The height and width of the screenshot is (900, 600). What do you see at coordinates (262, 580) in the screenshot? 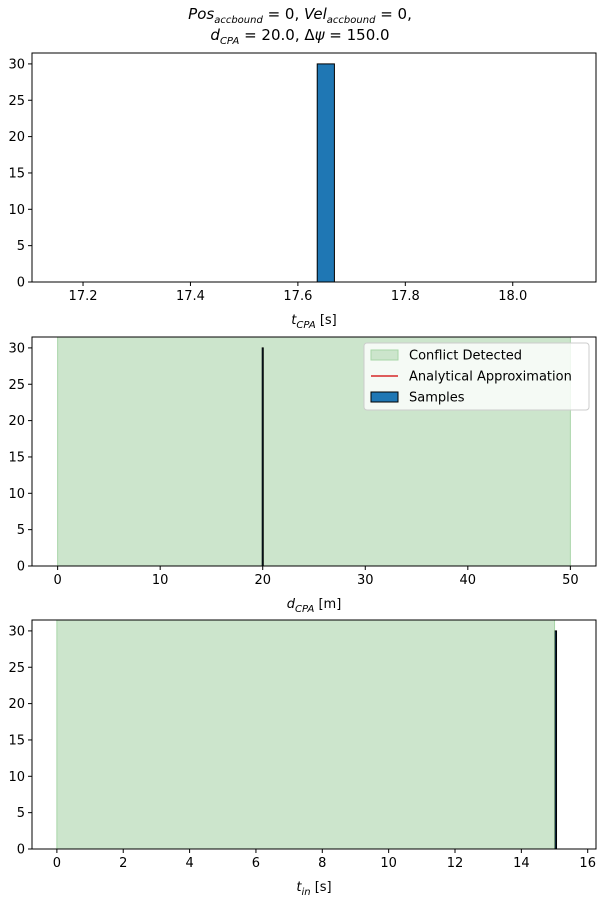
I see `x-tick-label: 20` at bounding box center [262, 580].